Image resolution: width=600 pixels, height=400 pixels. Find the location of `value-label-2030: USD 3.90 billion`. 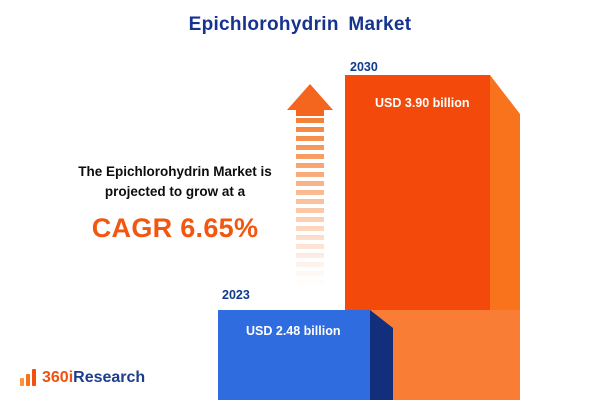

value-label-2030: USD 3.90 billion is located at coordinates (422, 103).